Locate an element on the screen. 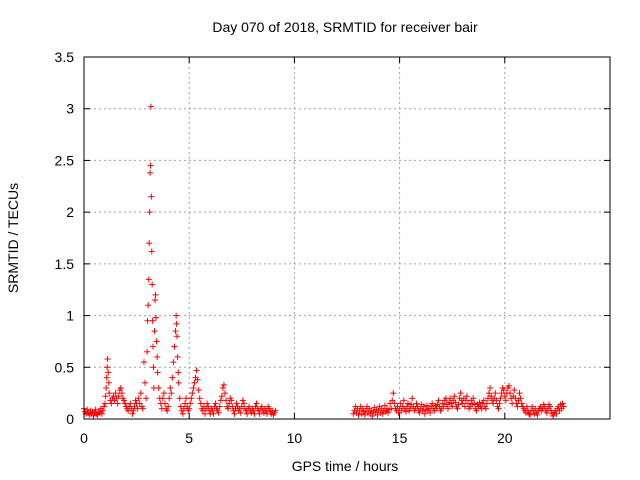 This screenshot has height=480, width=640. x-tick-label: 15 is located at coordinates (400, 438).